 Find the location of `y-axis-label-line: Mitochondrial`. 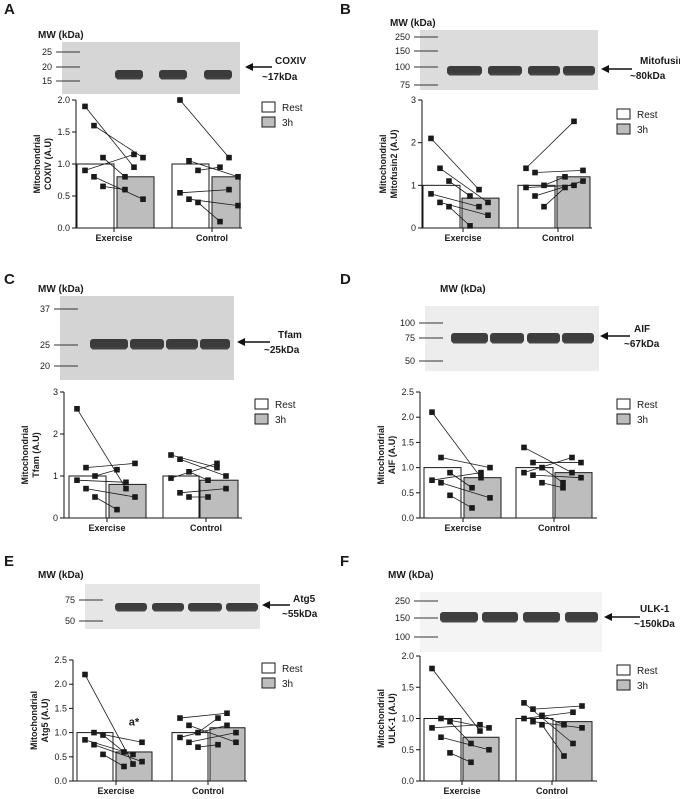

y-axis-label-line: Mitochondrial is located at coordinates (381, 718).